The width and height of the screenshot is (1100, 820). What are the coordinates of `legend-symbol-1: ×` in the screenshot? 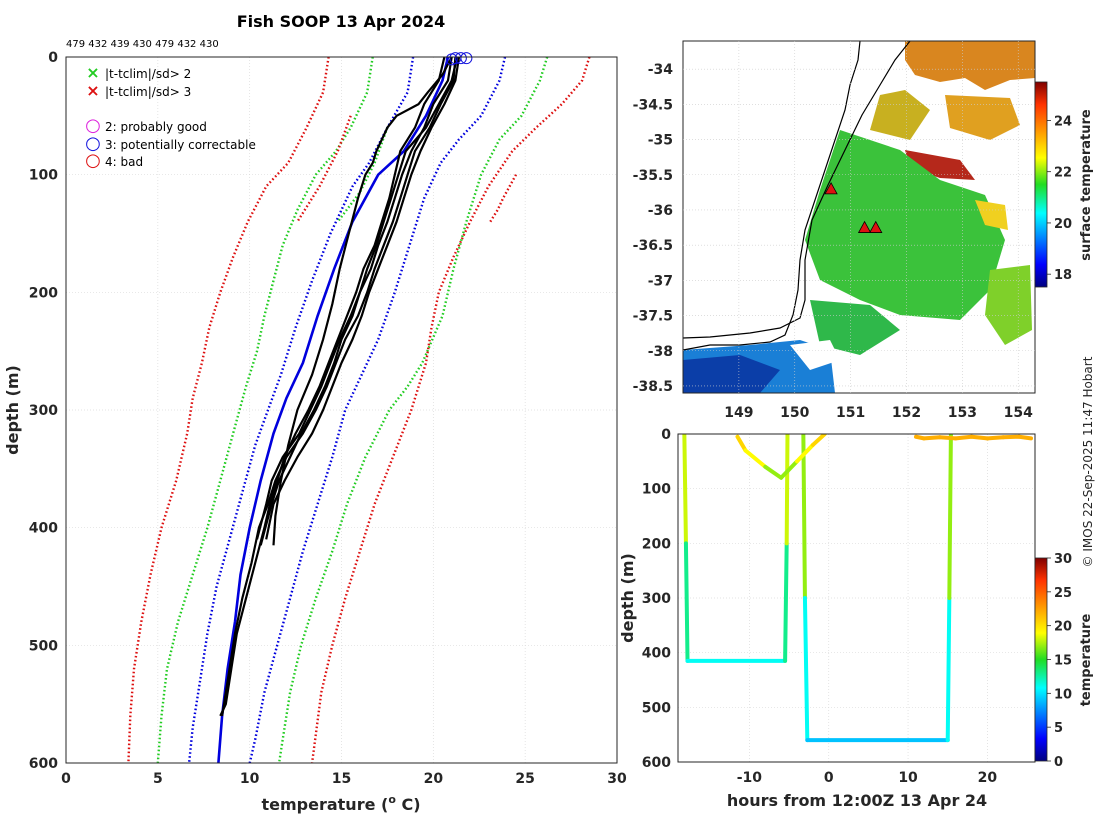 It's located at (92, 90).